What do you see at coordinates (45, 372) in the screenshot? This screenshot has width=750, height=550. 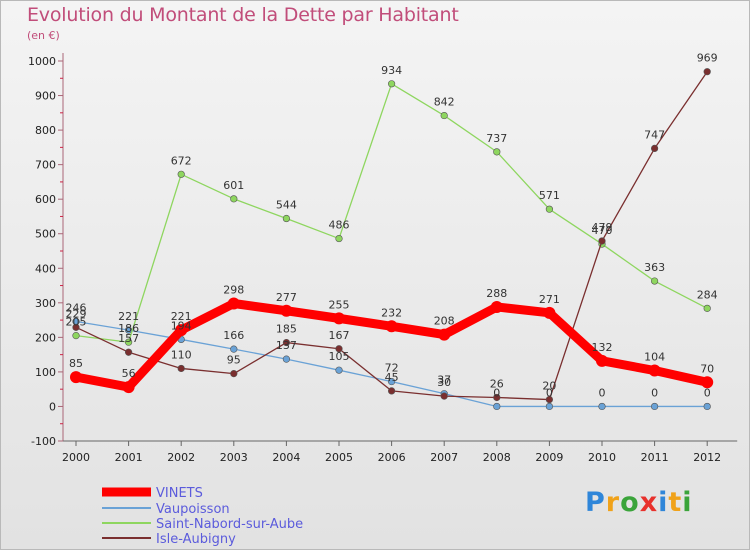 I see `y-tick-label: 100` at bounding box center [45, 372].